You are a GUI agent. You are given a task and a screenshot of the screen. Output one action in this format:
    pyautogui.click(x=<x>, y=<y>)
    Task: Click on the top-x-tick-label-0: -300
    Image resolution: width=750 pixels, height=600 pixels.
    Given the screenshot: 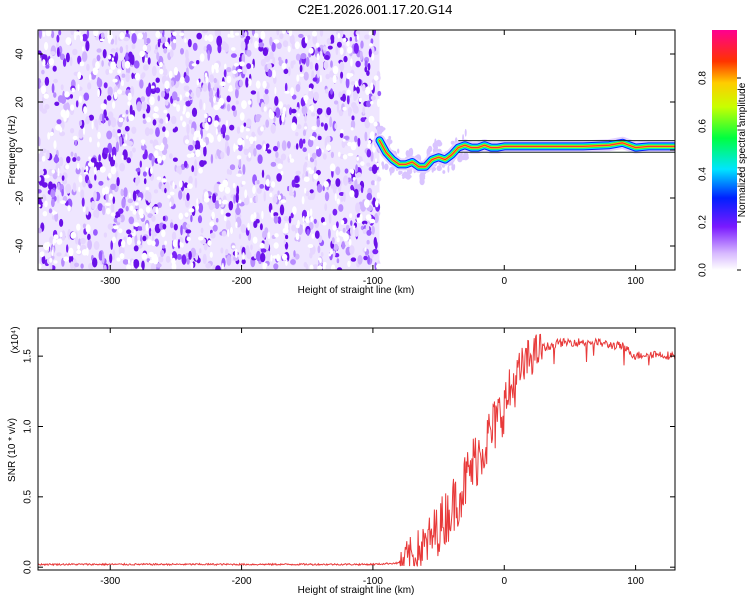 What is the action you would take?
    pyautogui.click(x=110, y=281)
    